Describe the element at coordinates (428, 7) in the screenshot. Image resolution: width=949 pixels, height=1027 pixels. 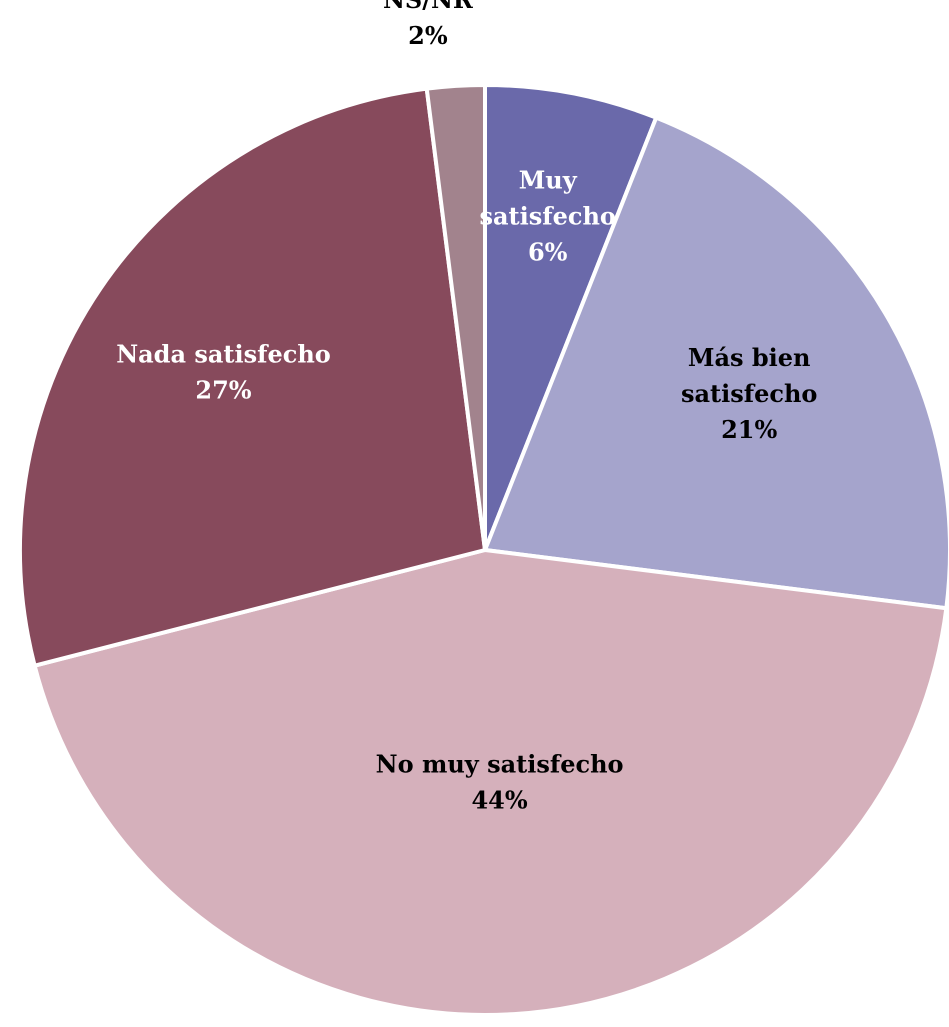
I see `slice-category-label: NS/NR` at that location.